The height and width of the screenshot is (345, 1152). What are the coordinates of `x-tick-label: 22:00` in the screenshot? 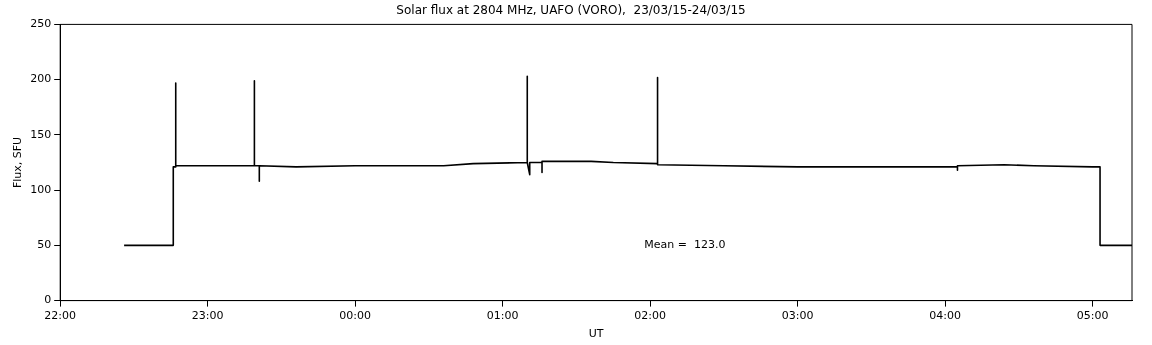 It's located at (60, 316).